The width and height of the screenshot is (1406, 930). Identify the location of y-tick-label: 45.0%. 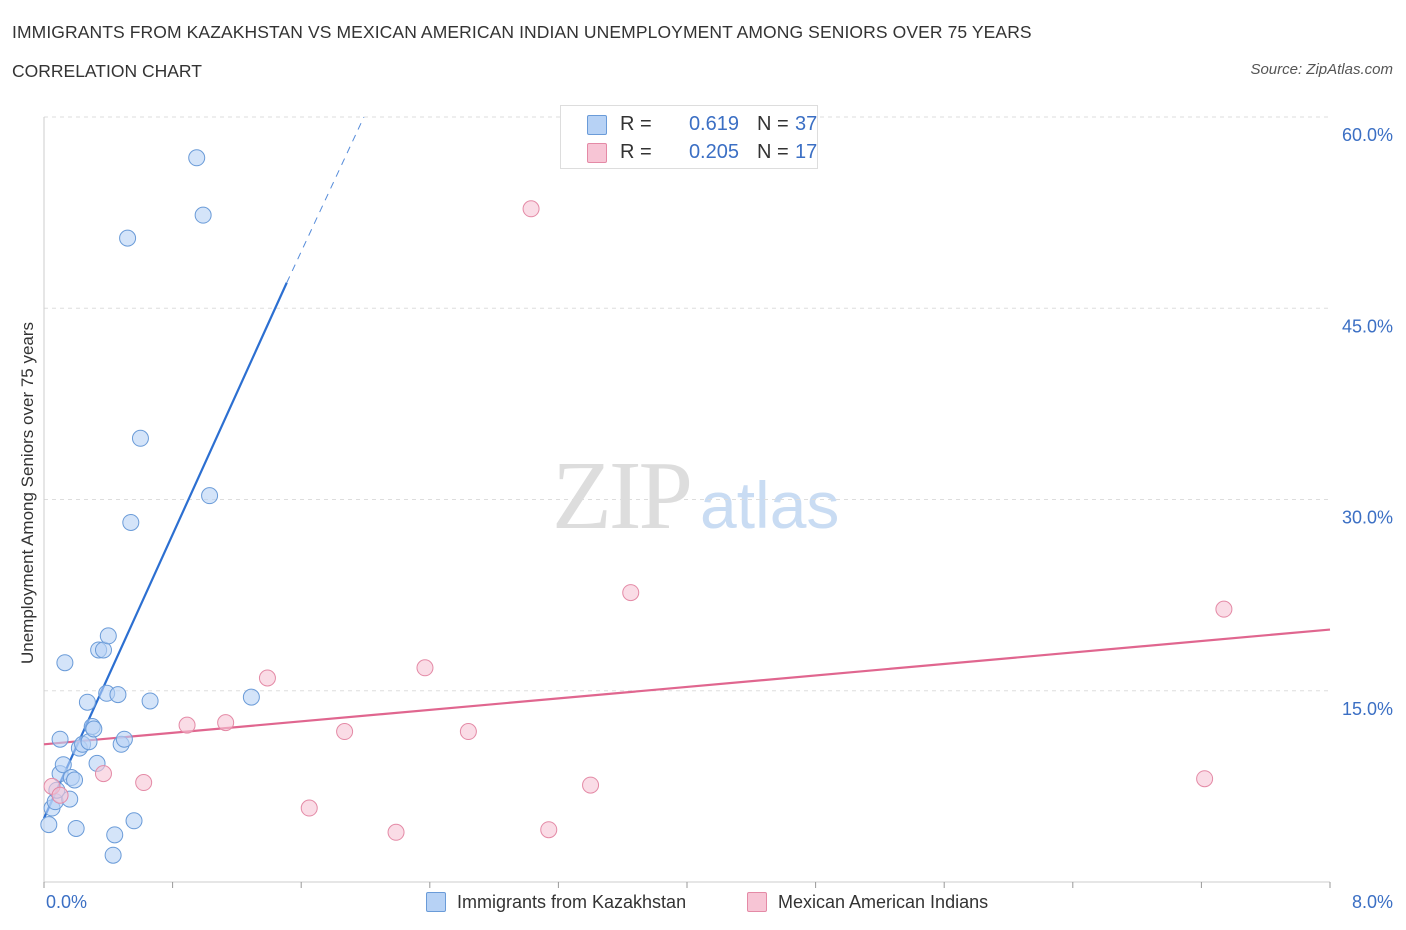
(1367, 326).